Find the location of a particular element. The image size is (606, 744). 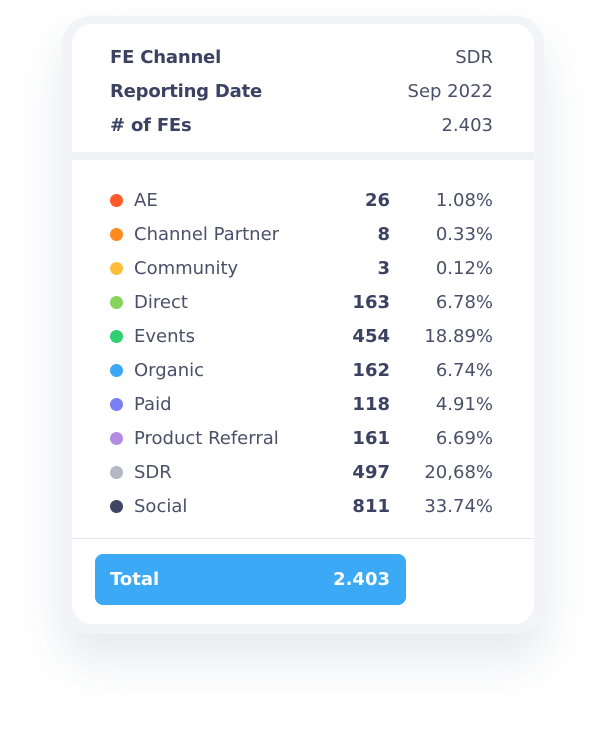

channel-count: 163 is located at coordinates (371, 302).